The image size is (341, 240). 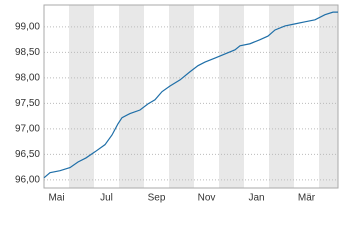 I want to click on y-tick-label: 97,50, so click(x=27, y=103).